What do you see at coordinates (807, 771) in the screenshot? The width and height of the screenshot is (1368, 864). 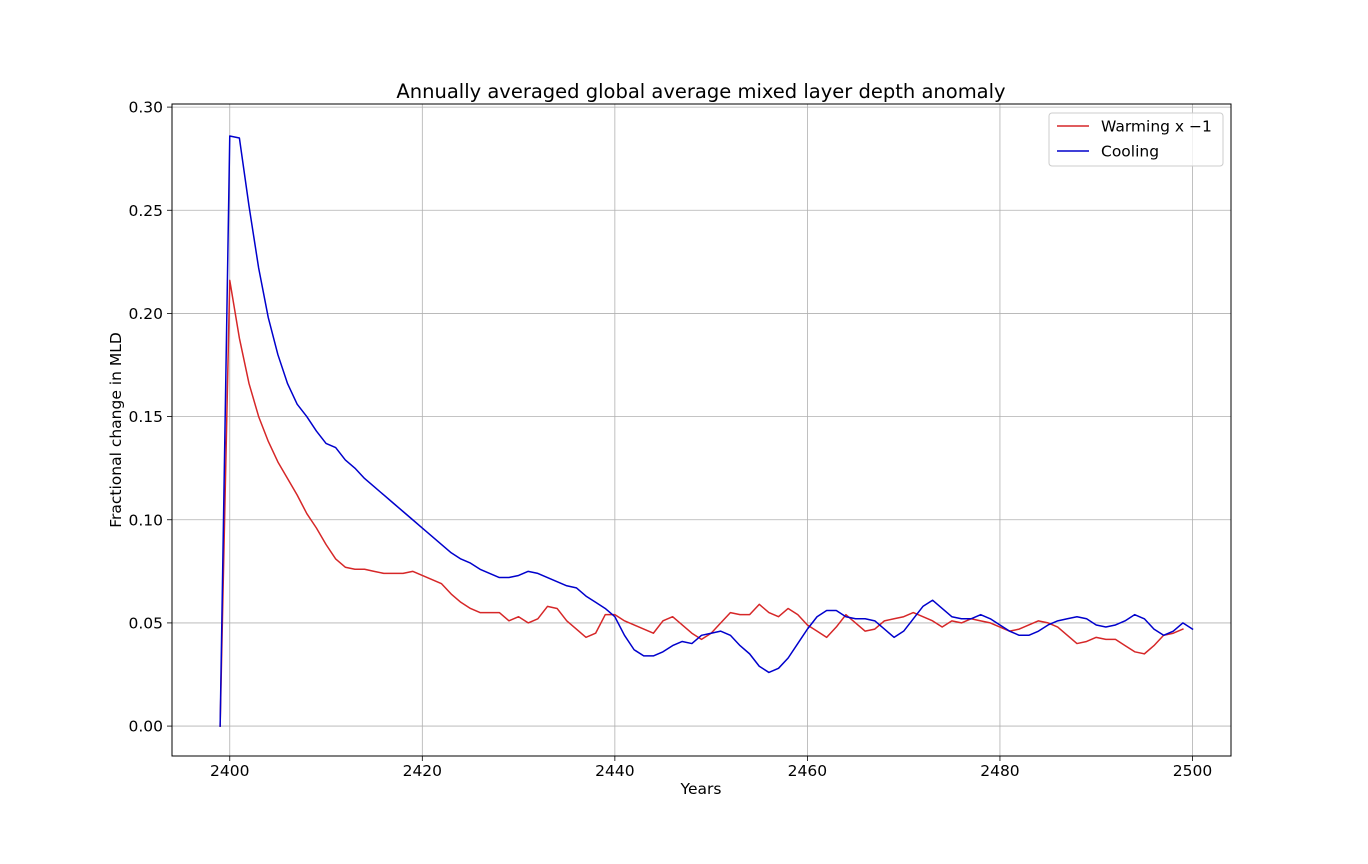 I see `x-tick-label: 2460` at bounding box center [807, 771].